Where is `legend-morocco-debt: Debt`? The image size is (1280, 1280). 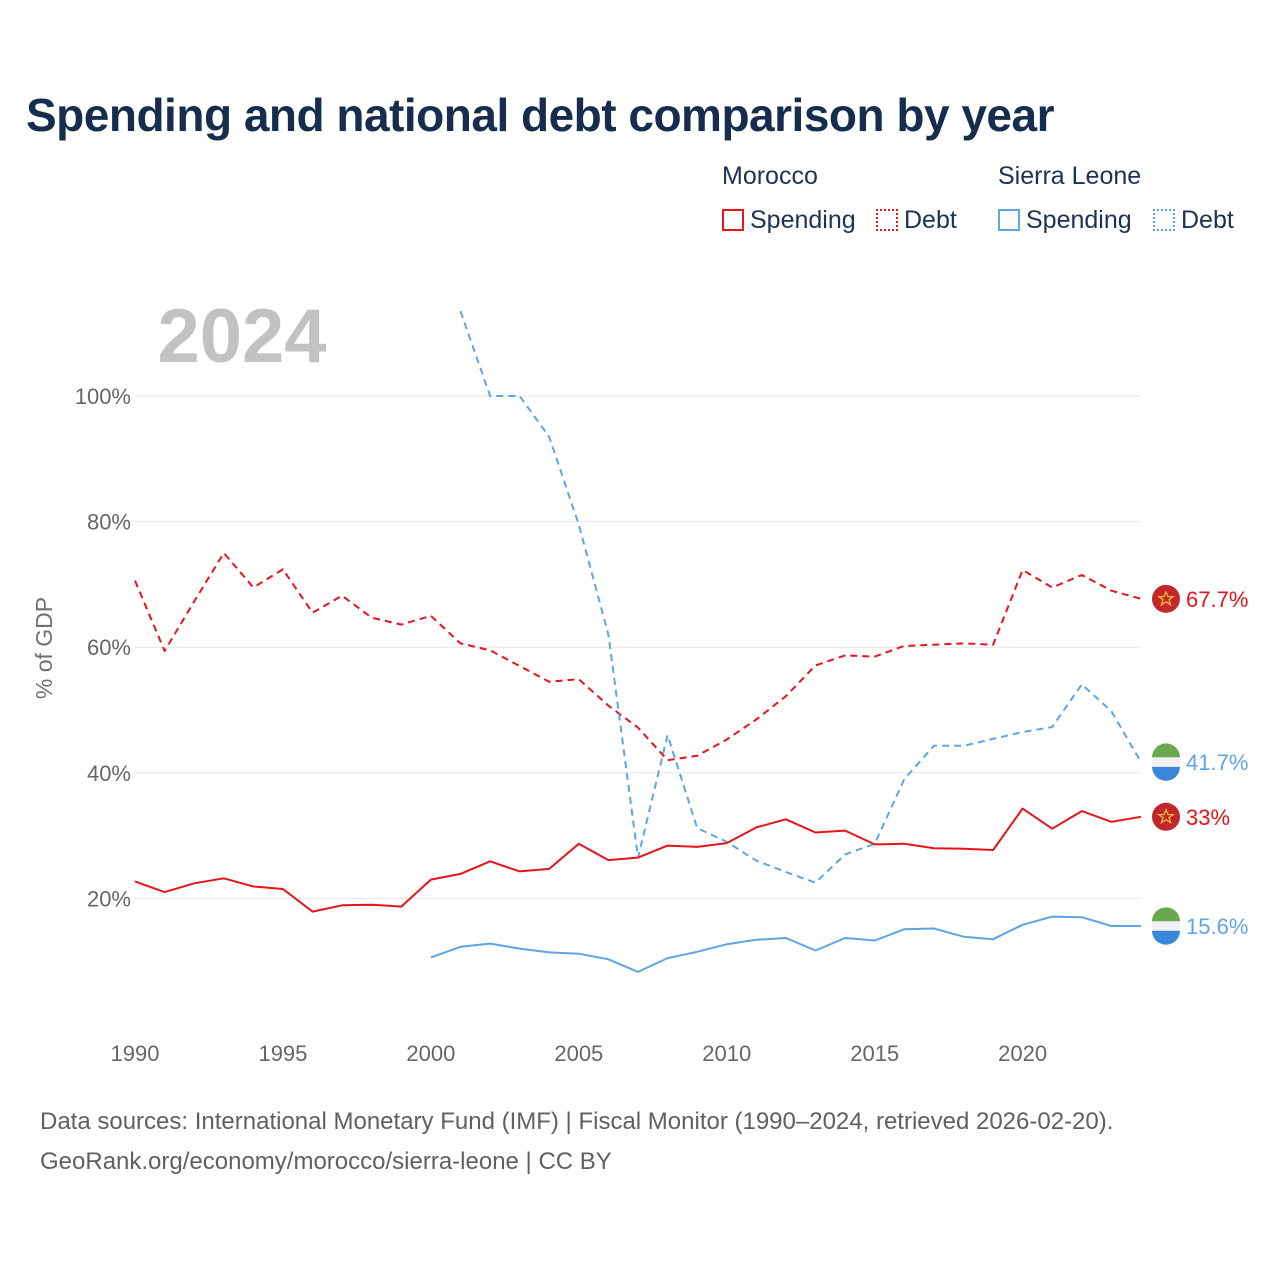
legend-morocco-debt: Debt is located at coordinates (916, 220).